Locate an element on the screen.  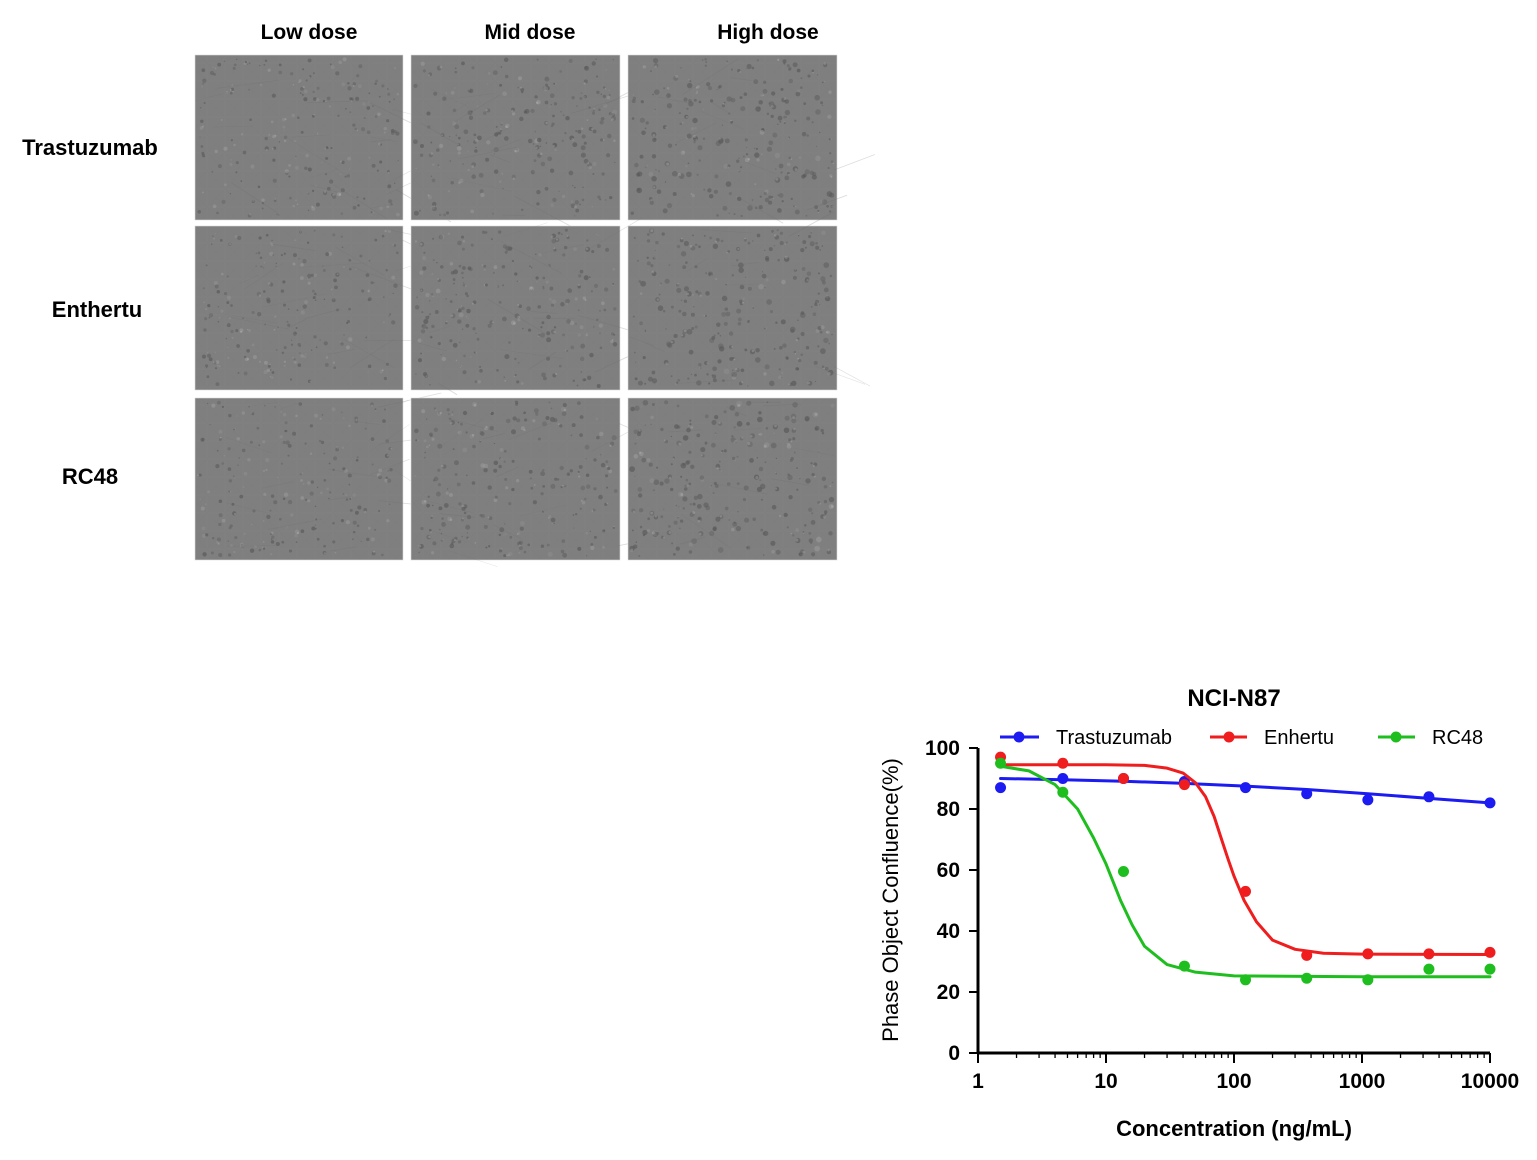
rc48-low-dose-micrograph is located at coordinates (318, 476).